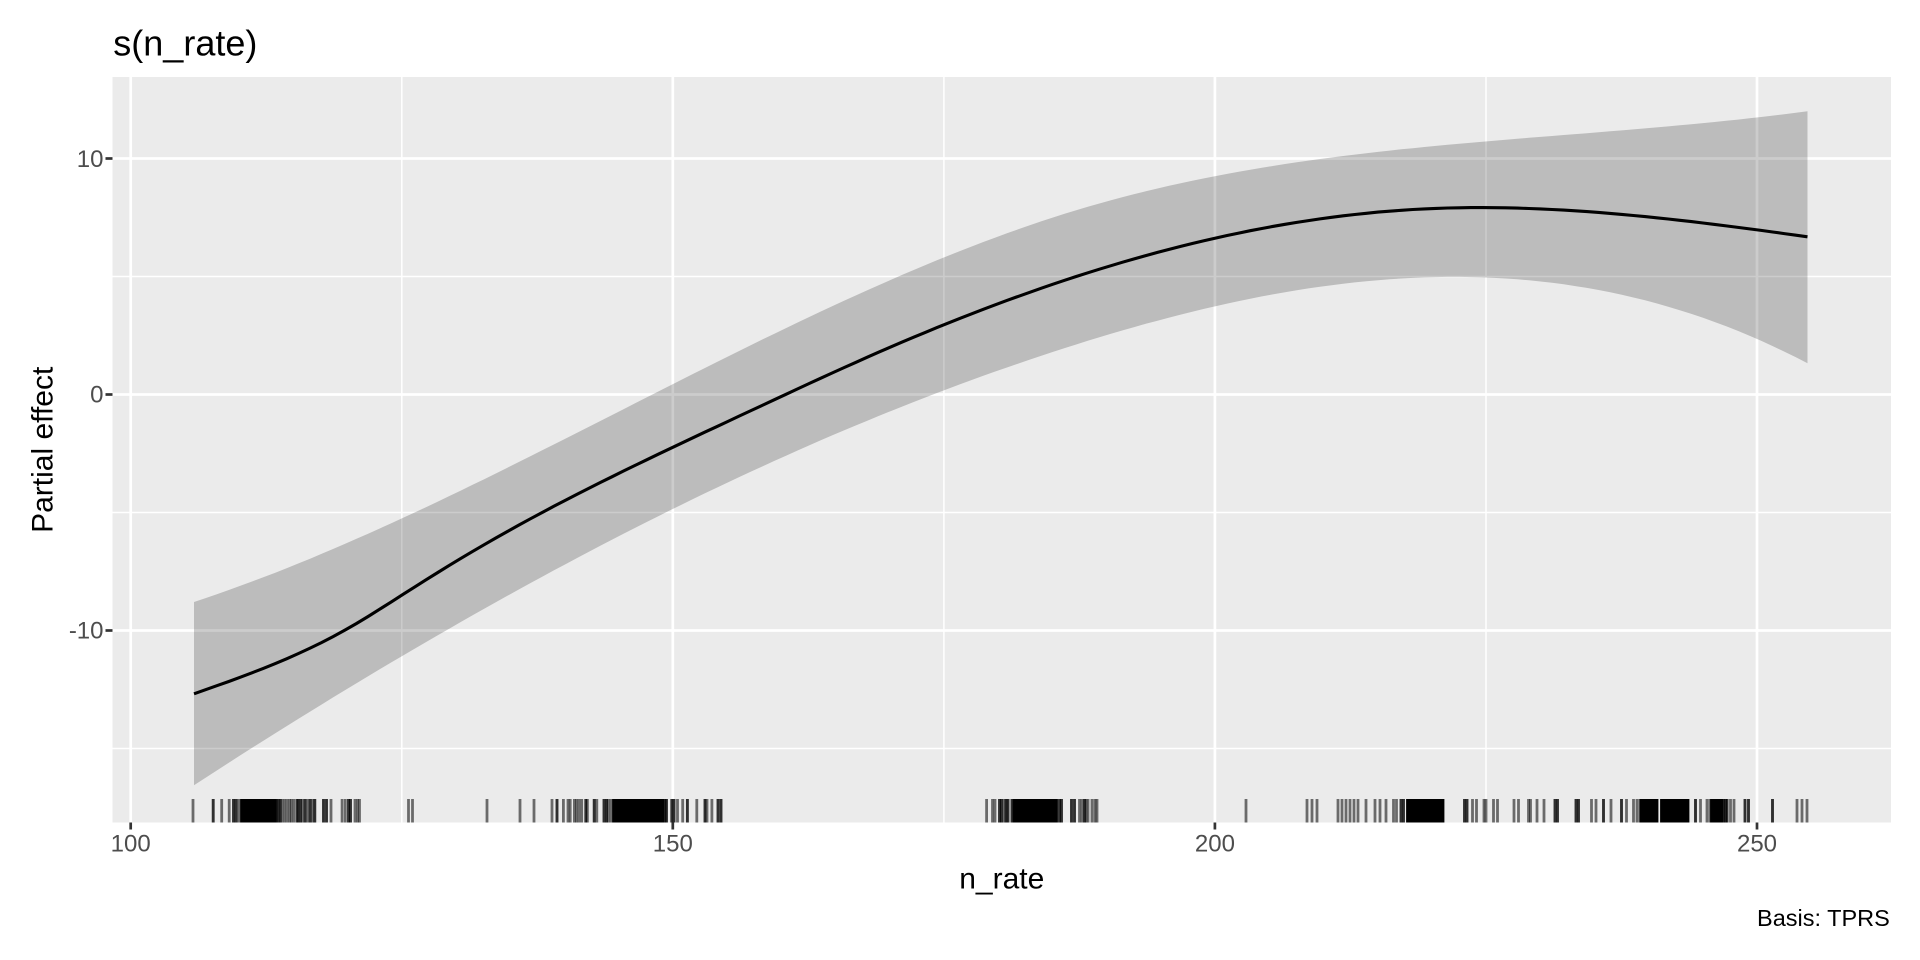 The height and width of the screenshot is (960, 1920). Describe the element at coordinates (96, 395) in the screenshot. I see `svg-text: 0` at that location.